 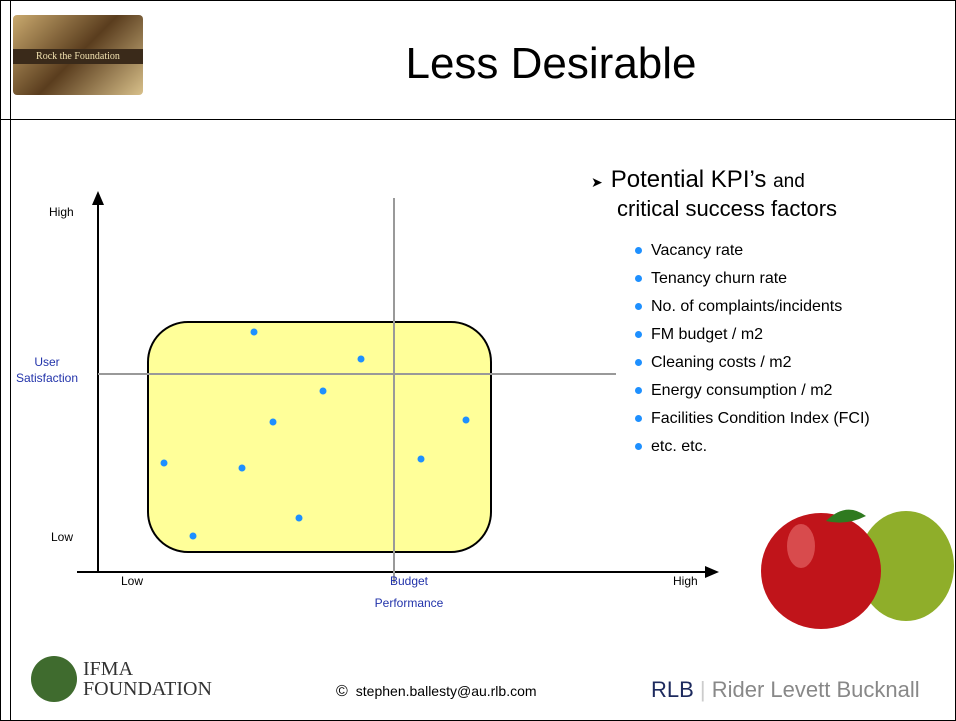 What do you see at coordinates (750, 279) in the screenshot?
I see `kpi-item: Tenancy churn rate` at bounding box center [750, 279].